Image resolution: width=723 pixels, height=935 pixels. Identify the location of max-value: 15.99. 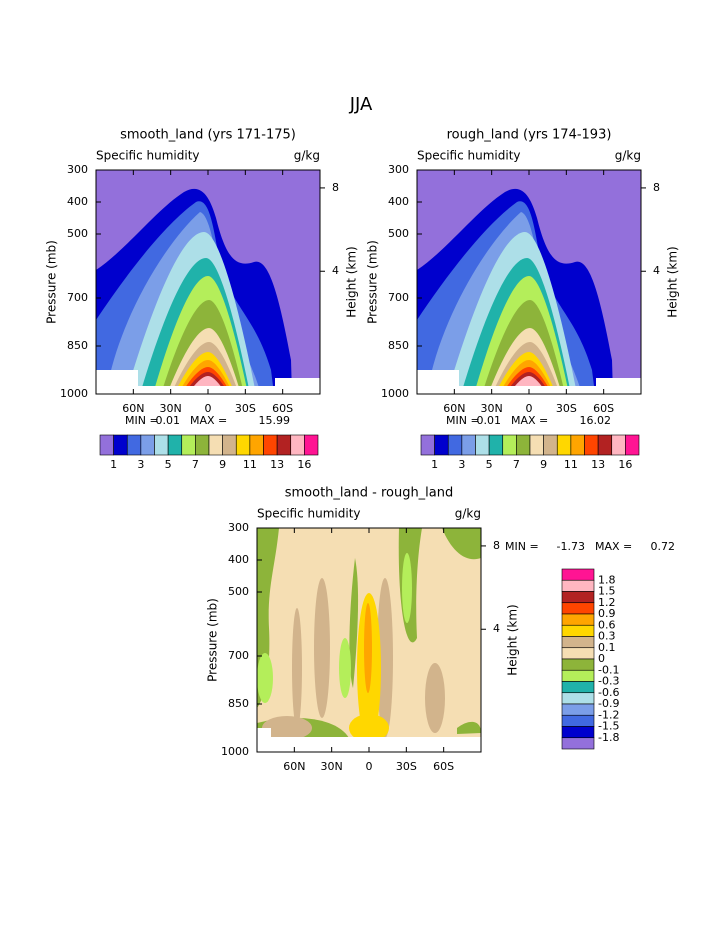
(275, 420).